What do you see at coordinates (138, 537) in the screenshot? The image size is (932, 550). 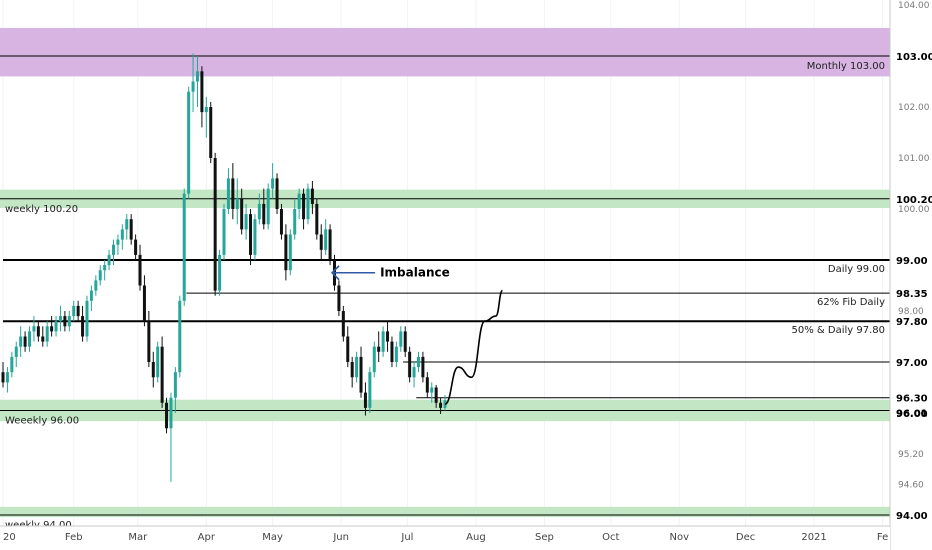 I see `x-tick-label: Mar` at bounding box center [138, 537].